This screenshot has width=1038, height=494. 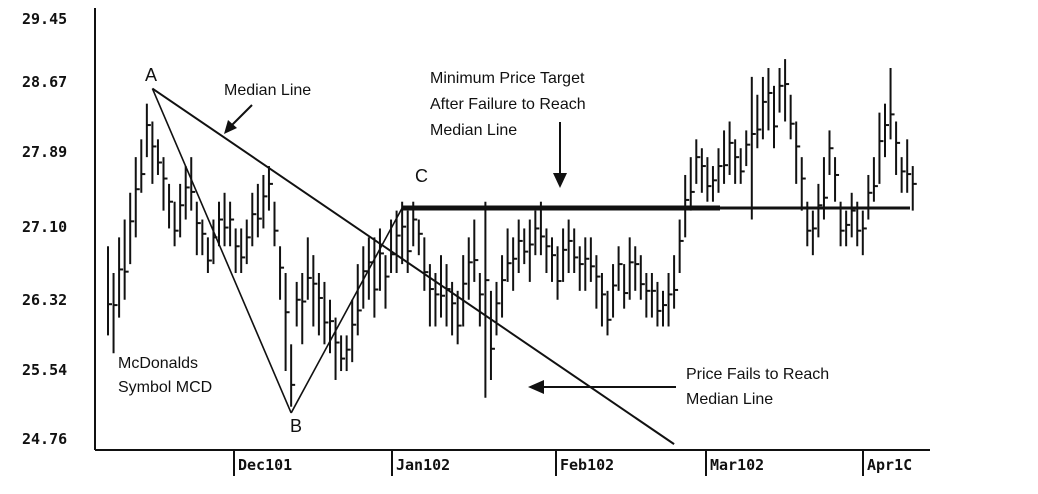 I want to click on line-b-c, so click(x=346, y=310).